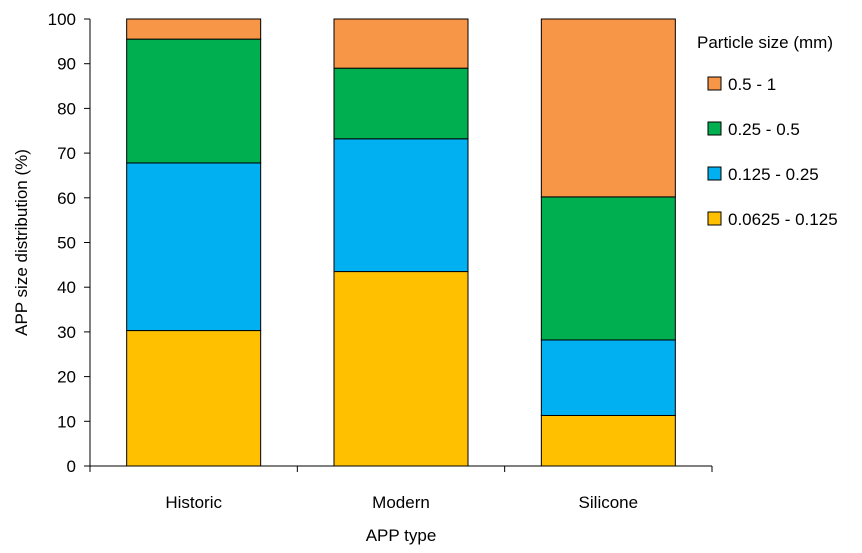 Image resolution: width=862 pixels, height=553 pixels. Describe the element at coordinates (765, 42) in the screenshot. I see `legend-title: Particle size (mm)` at that location.